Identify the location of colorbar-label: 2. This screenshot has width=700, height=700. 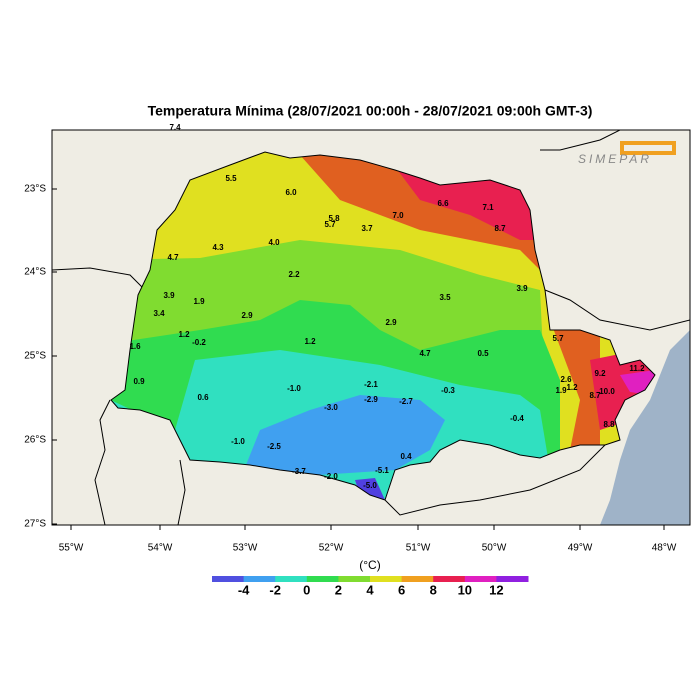
(338, 589).